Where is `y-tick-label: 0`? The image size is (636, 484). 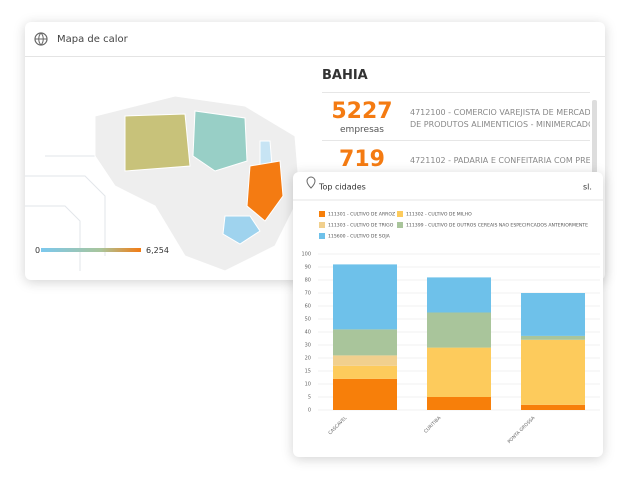
y-tick-label: 0 is located at coordinates (309, 411).